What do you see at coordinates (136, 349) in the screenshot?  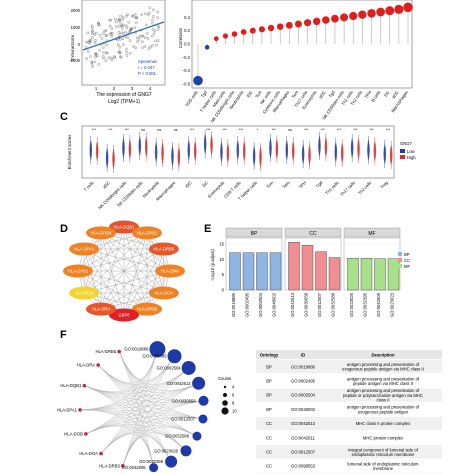 I see `go-node-label: GO:0019886` at bounding box center [136, 349].